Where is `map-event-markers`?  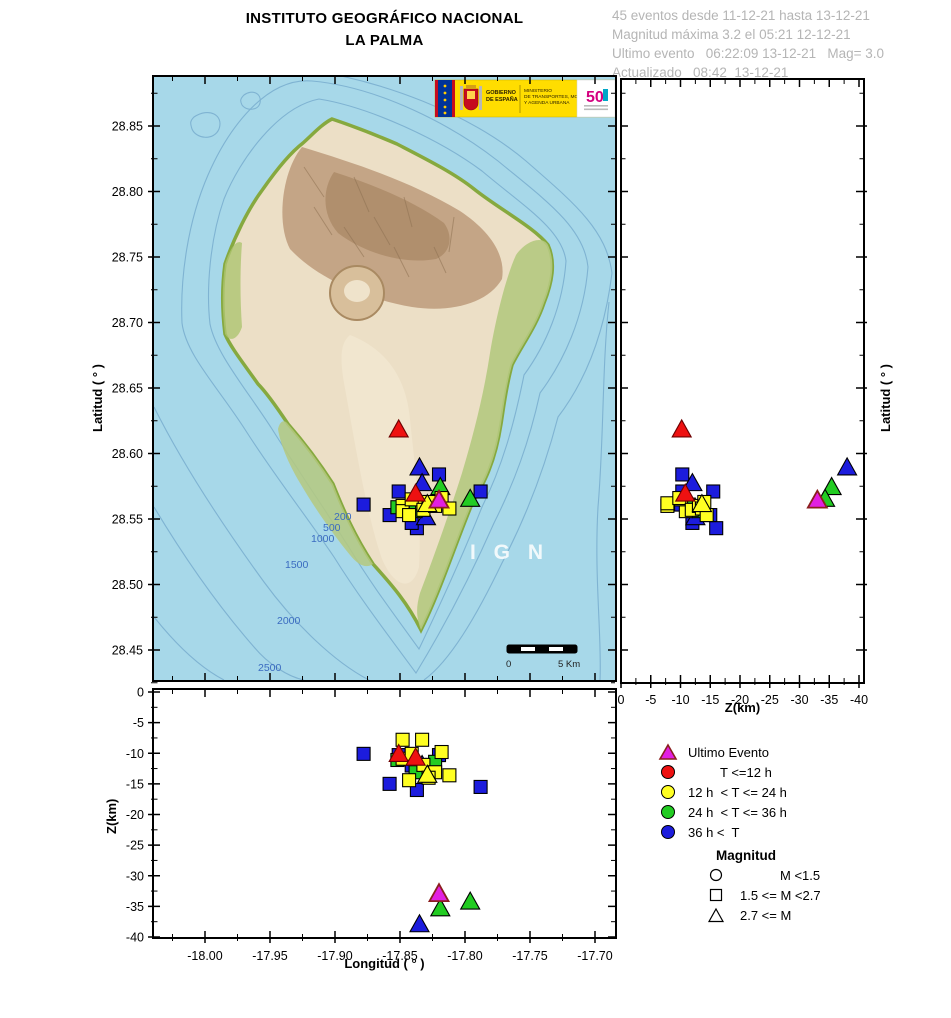 map-event-markers is located at coordinates (422, 477).